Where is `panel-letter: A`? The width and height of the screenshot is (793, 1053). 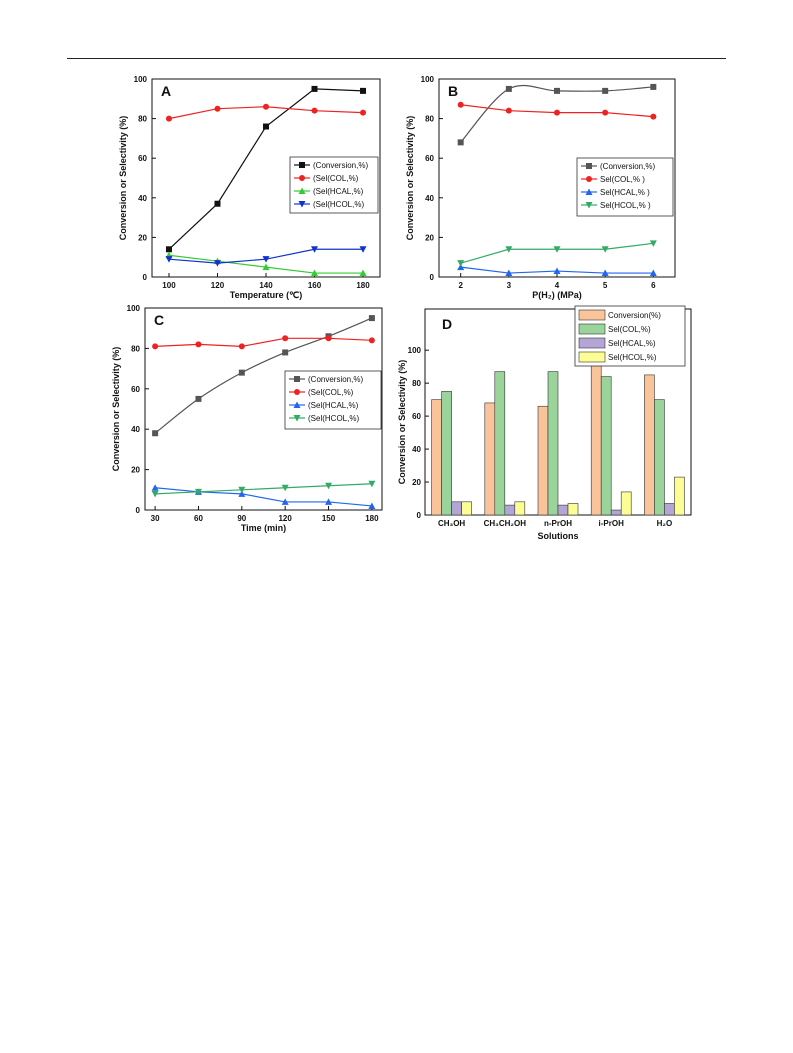
panel-letter: A is located at coordinates (166, 91).